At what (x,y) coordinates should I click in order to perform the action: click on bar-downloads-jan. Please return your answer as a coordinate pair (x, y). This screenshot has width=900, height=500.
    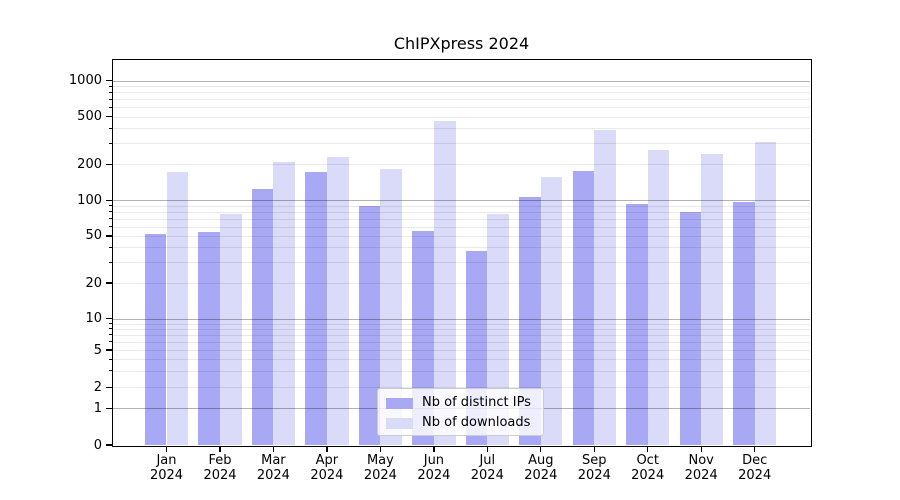
    Looking at the image, I should click on (177, 308).